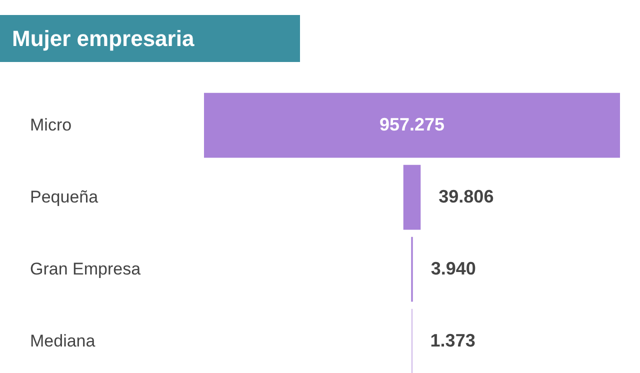 Image resolution: width=640 pixels, height=373 pixels. Describe the element at coordinates (466, 196) in the screenshot. I see `data-label: 39.806` at that location.